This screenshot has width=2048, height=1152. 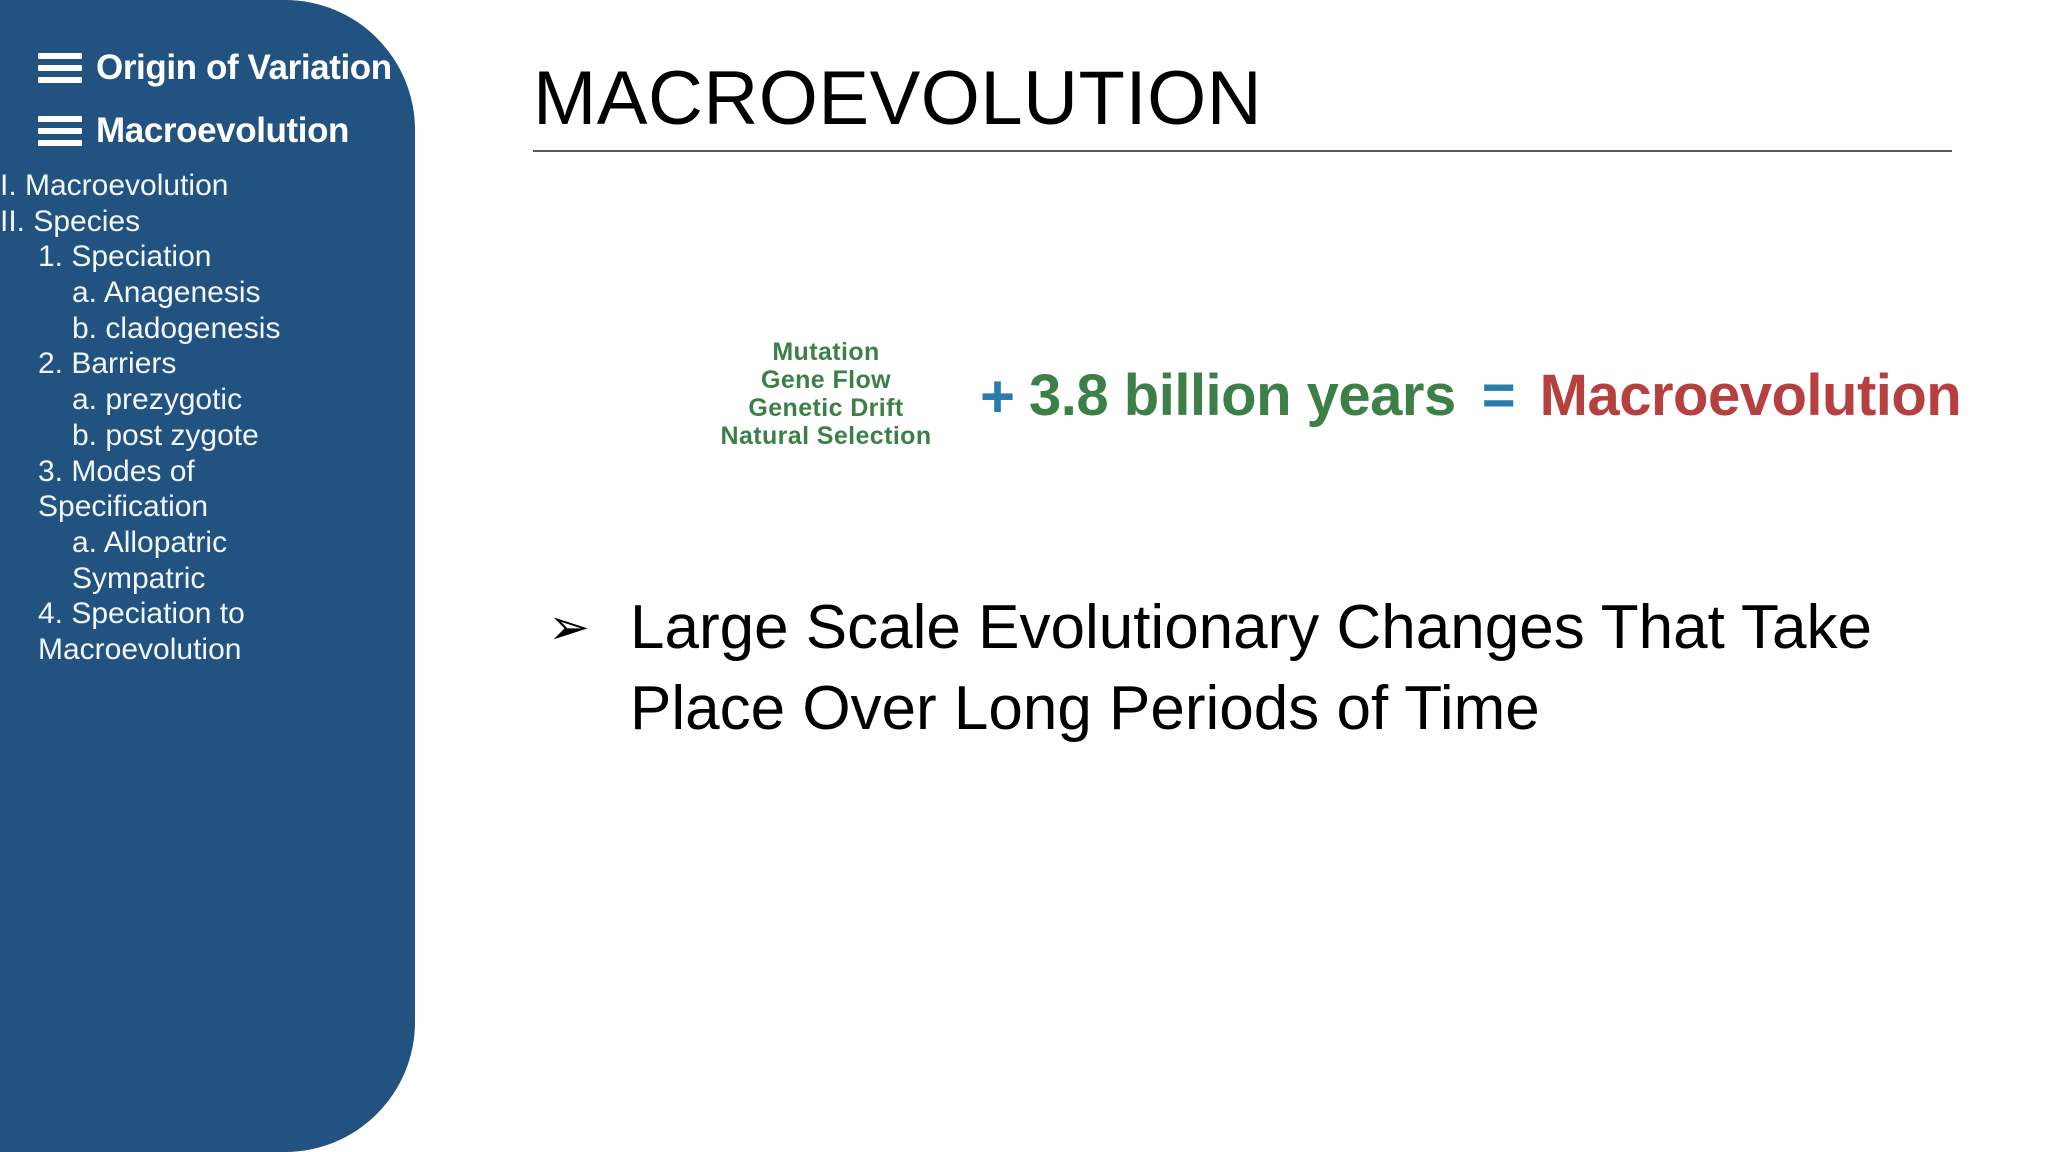 I want to click on equation-term-genetic-drift: Genetic Drift, so click(x=826, y=408).